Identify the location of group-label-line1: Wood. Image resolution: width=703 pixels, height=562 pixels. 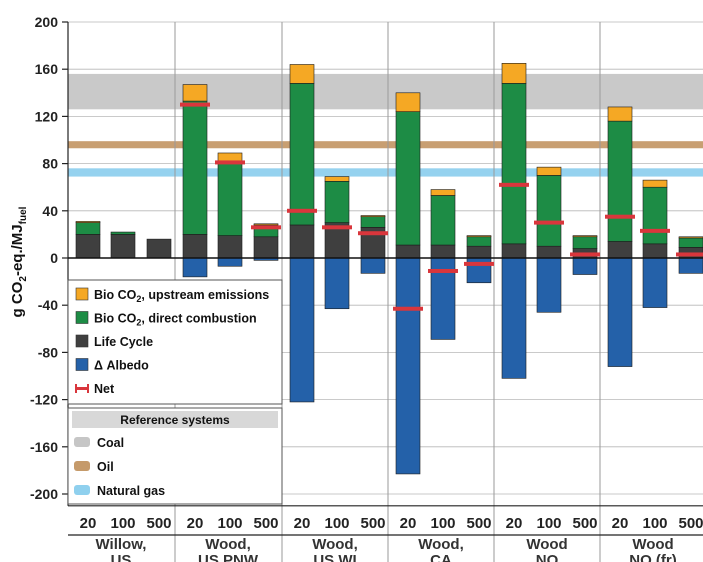
(652, 544).